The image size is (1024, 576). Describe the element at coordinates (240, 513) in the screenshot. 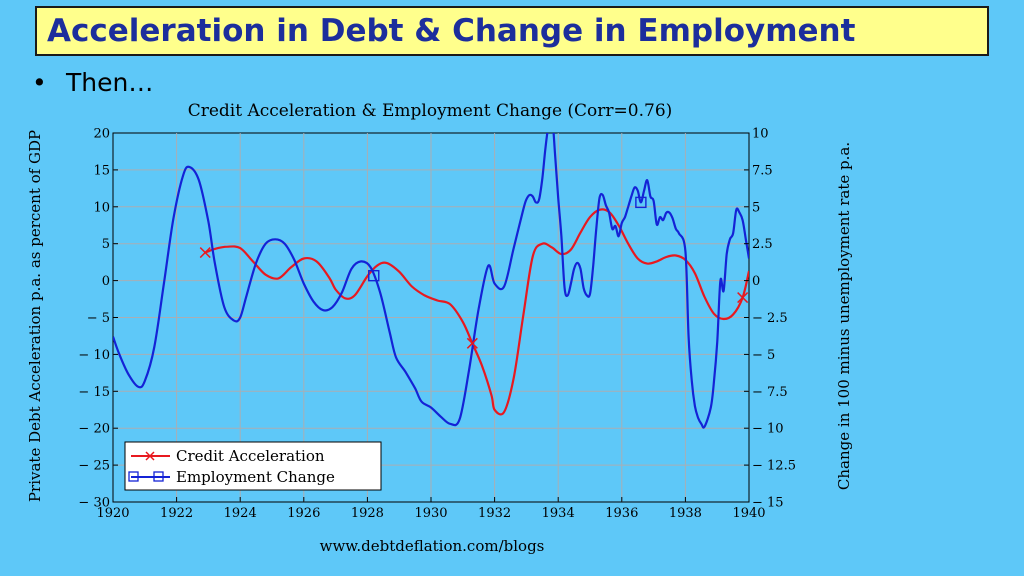

I see `x-tick-label: 1924` at that location.